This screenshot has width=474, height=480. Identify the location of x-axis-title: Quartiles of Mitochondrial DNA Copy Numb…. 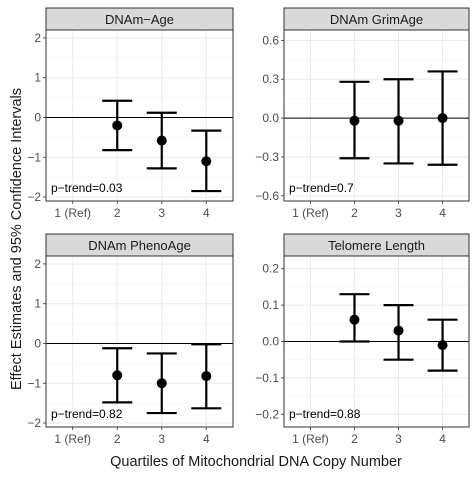
(256, 462).